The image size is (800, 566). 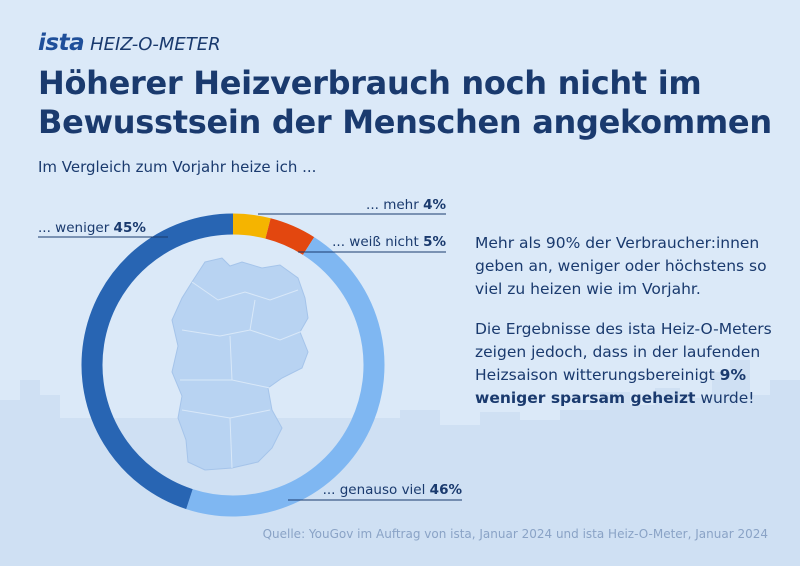 I want to click on title-line-1: Höherer Heizverbrauch noch nicht im, so click(x=370, y=83).